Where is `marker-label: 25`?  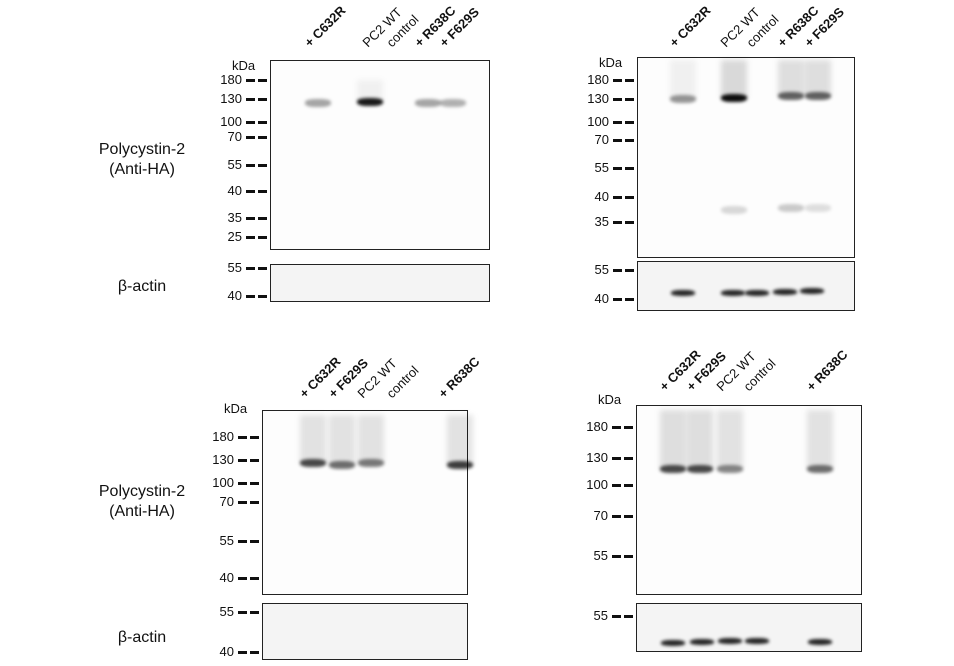
marker-label: 25 is located at coordinates (234, 236).